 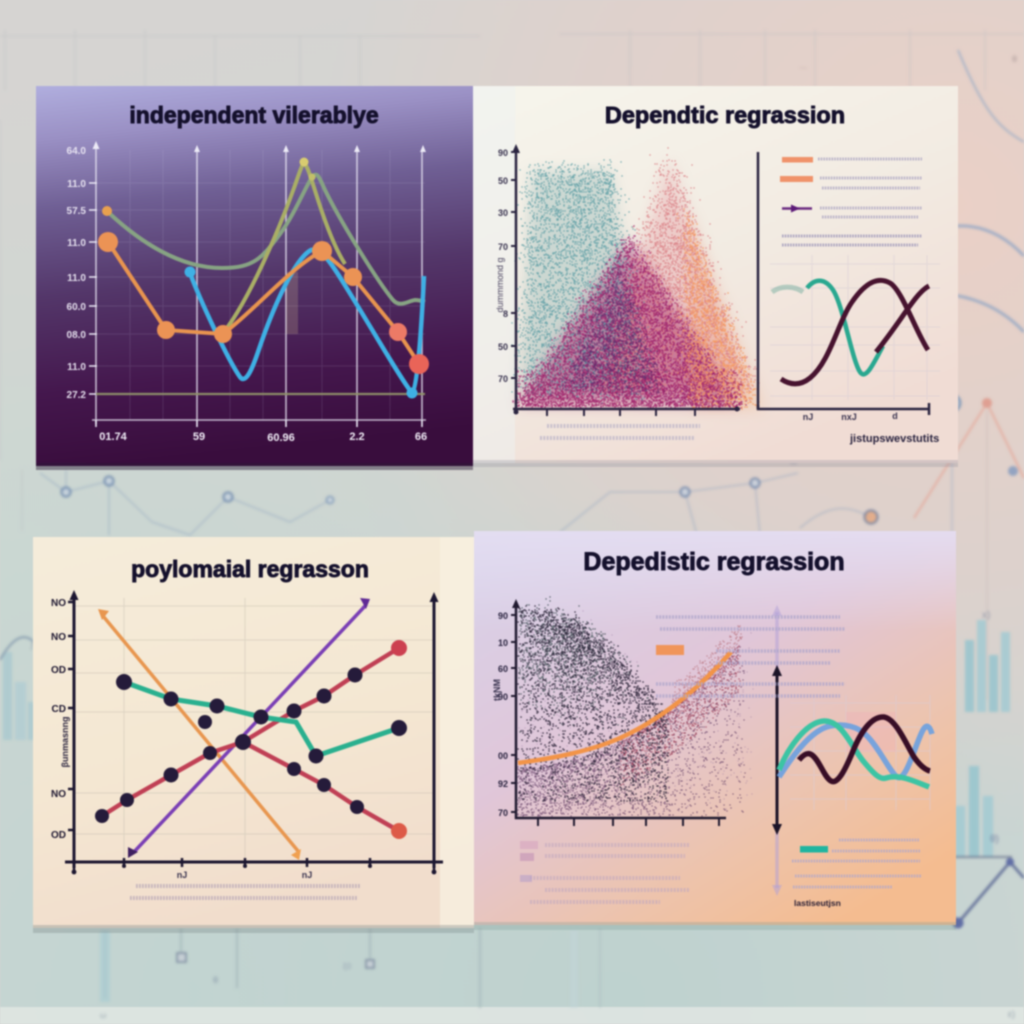 I want to click on svg-text: 2.2, so click(x=356, y=437).